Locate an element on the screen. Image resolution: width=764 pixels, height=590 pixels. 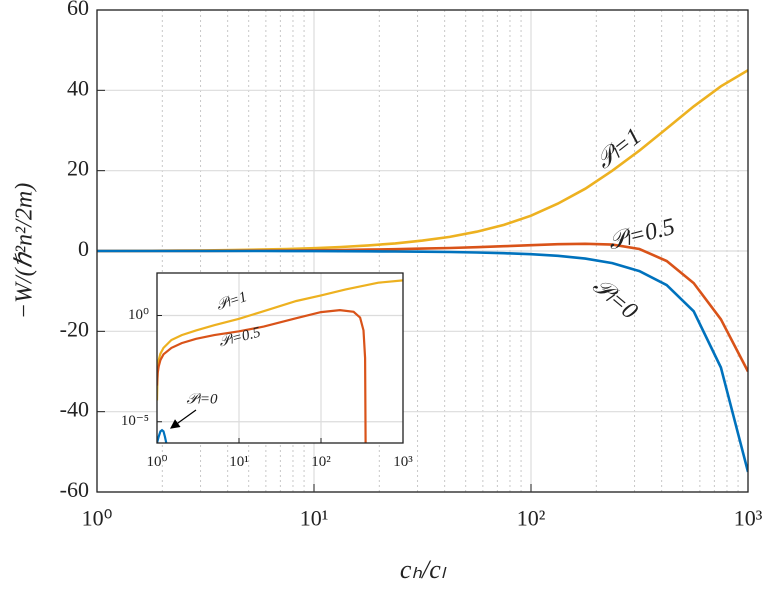
y-axis-label: −W/(ℏ²n²/2m) is located at coordinates (25, 251).